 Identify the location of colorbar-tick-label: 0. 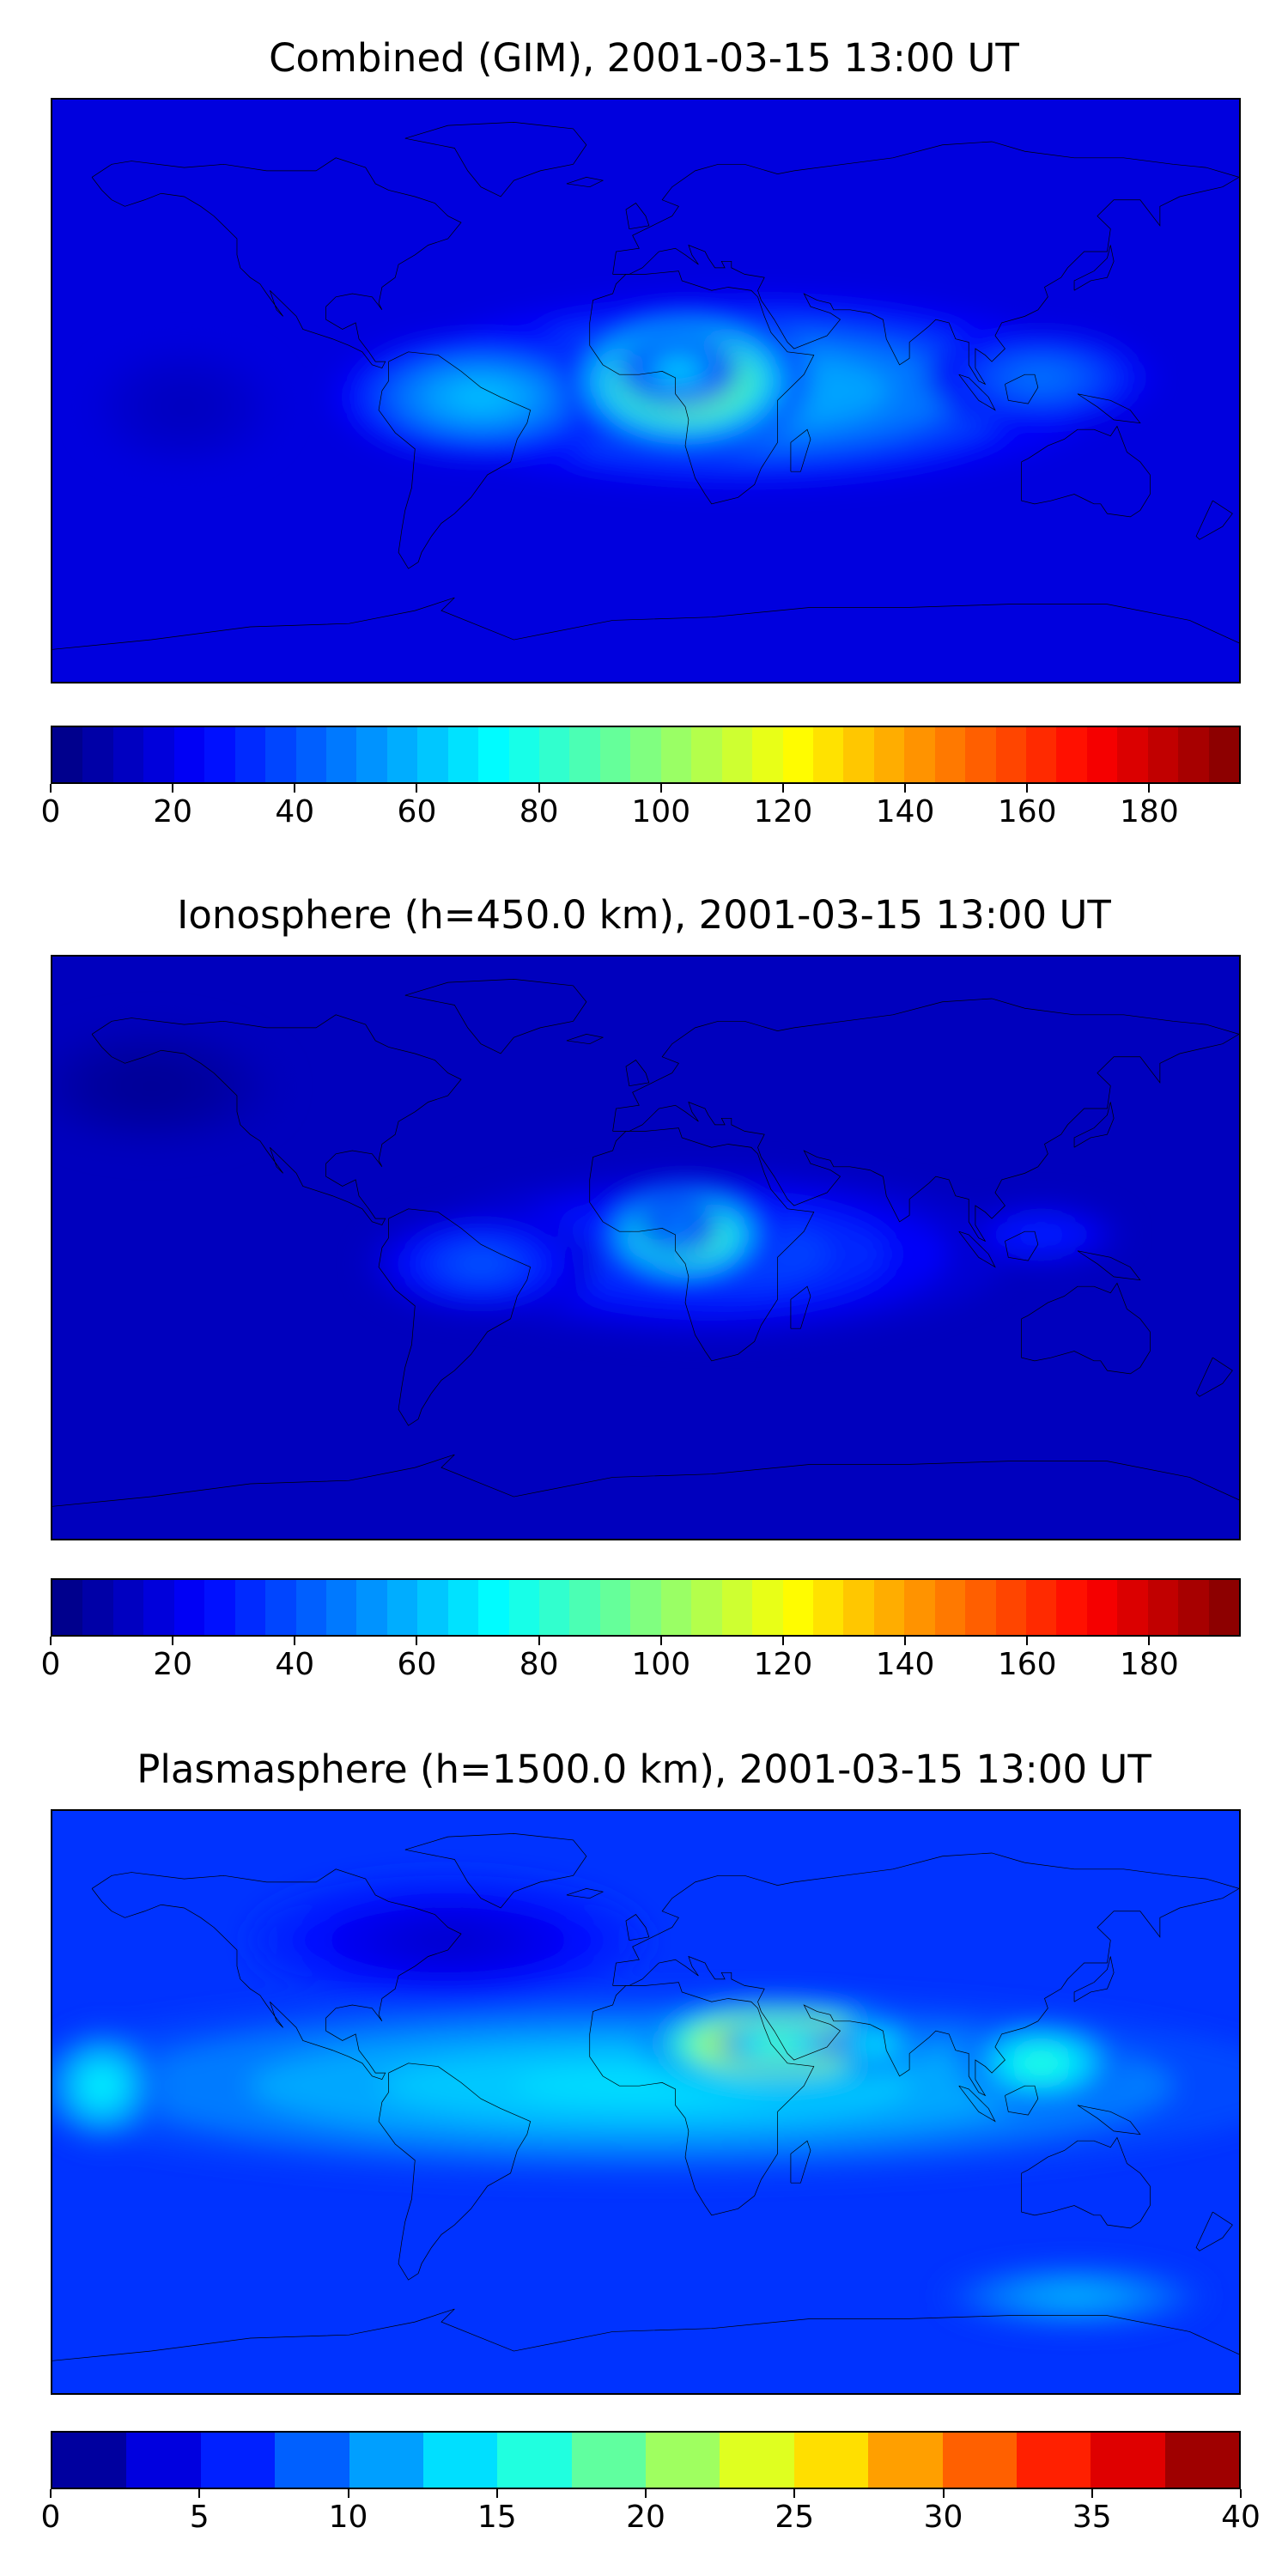
(50, 2517).